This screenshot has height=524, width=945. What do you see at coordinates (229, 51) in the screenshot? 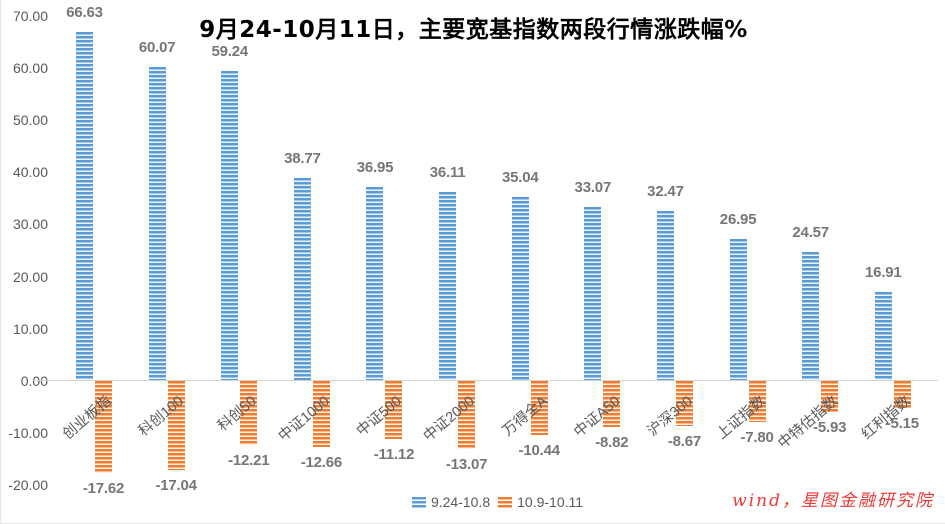
I see `bar-value-label: 59.24` at bounding box center [229, 51].